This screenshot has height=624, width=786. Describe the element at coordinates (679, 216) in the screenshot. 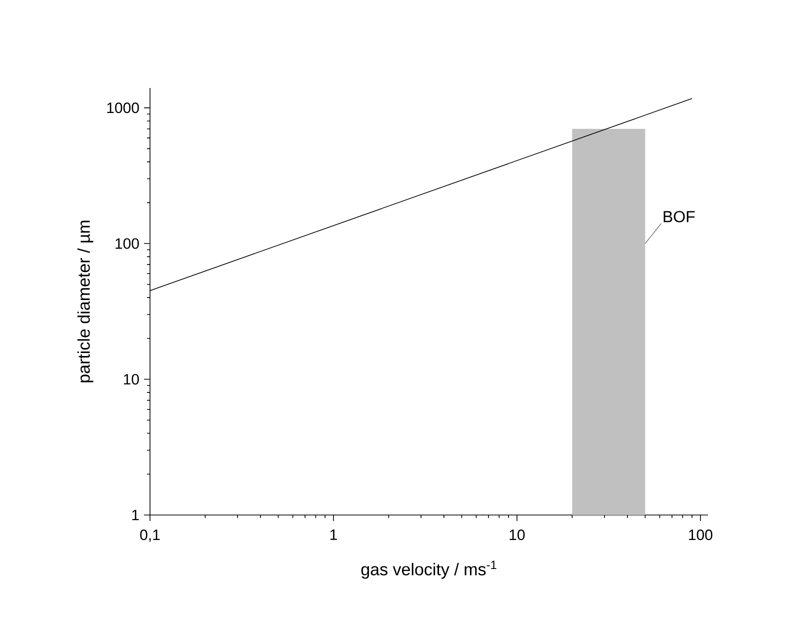

I see `annotation: BOF` at that location.